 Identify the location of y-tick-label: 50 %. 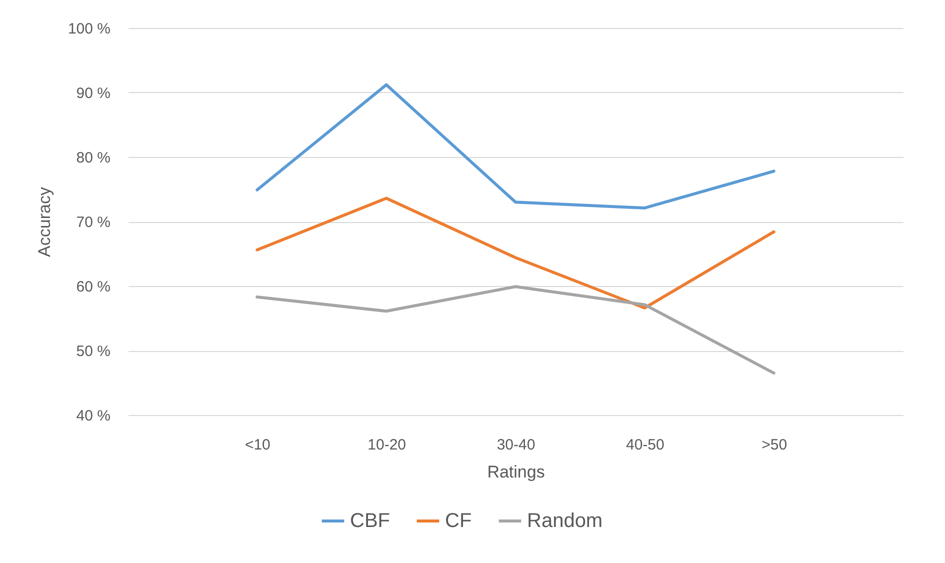
(93, 351).